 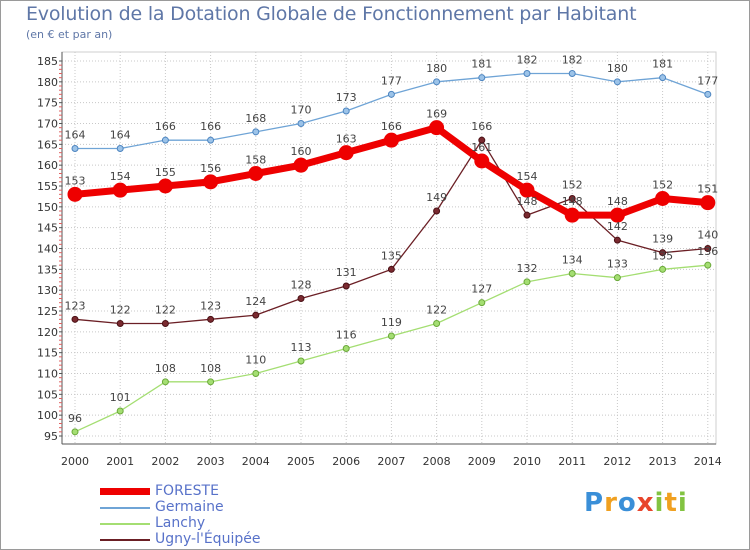 What do you see at coordinates (47, 124) in the screenshot?
I see `y-tick-label: 170` at bounding box center [47, 124].